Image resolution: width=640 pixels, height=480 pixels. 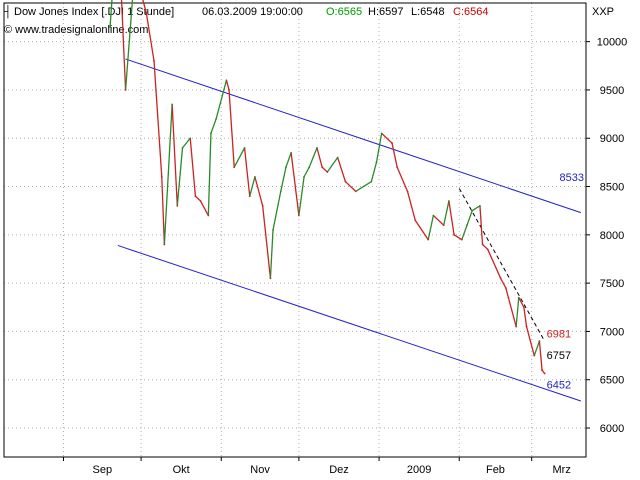 I want to click on close-value: C:6564, so click(x=470, y=12).